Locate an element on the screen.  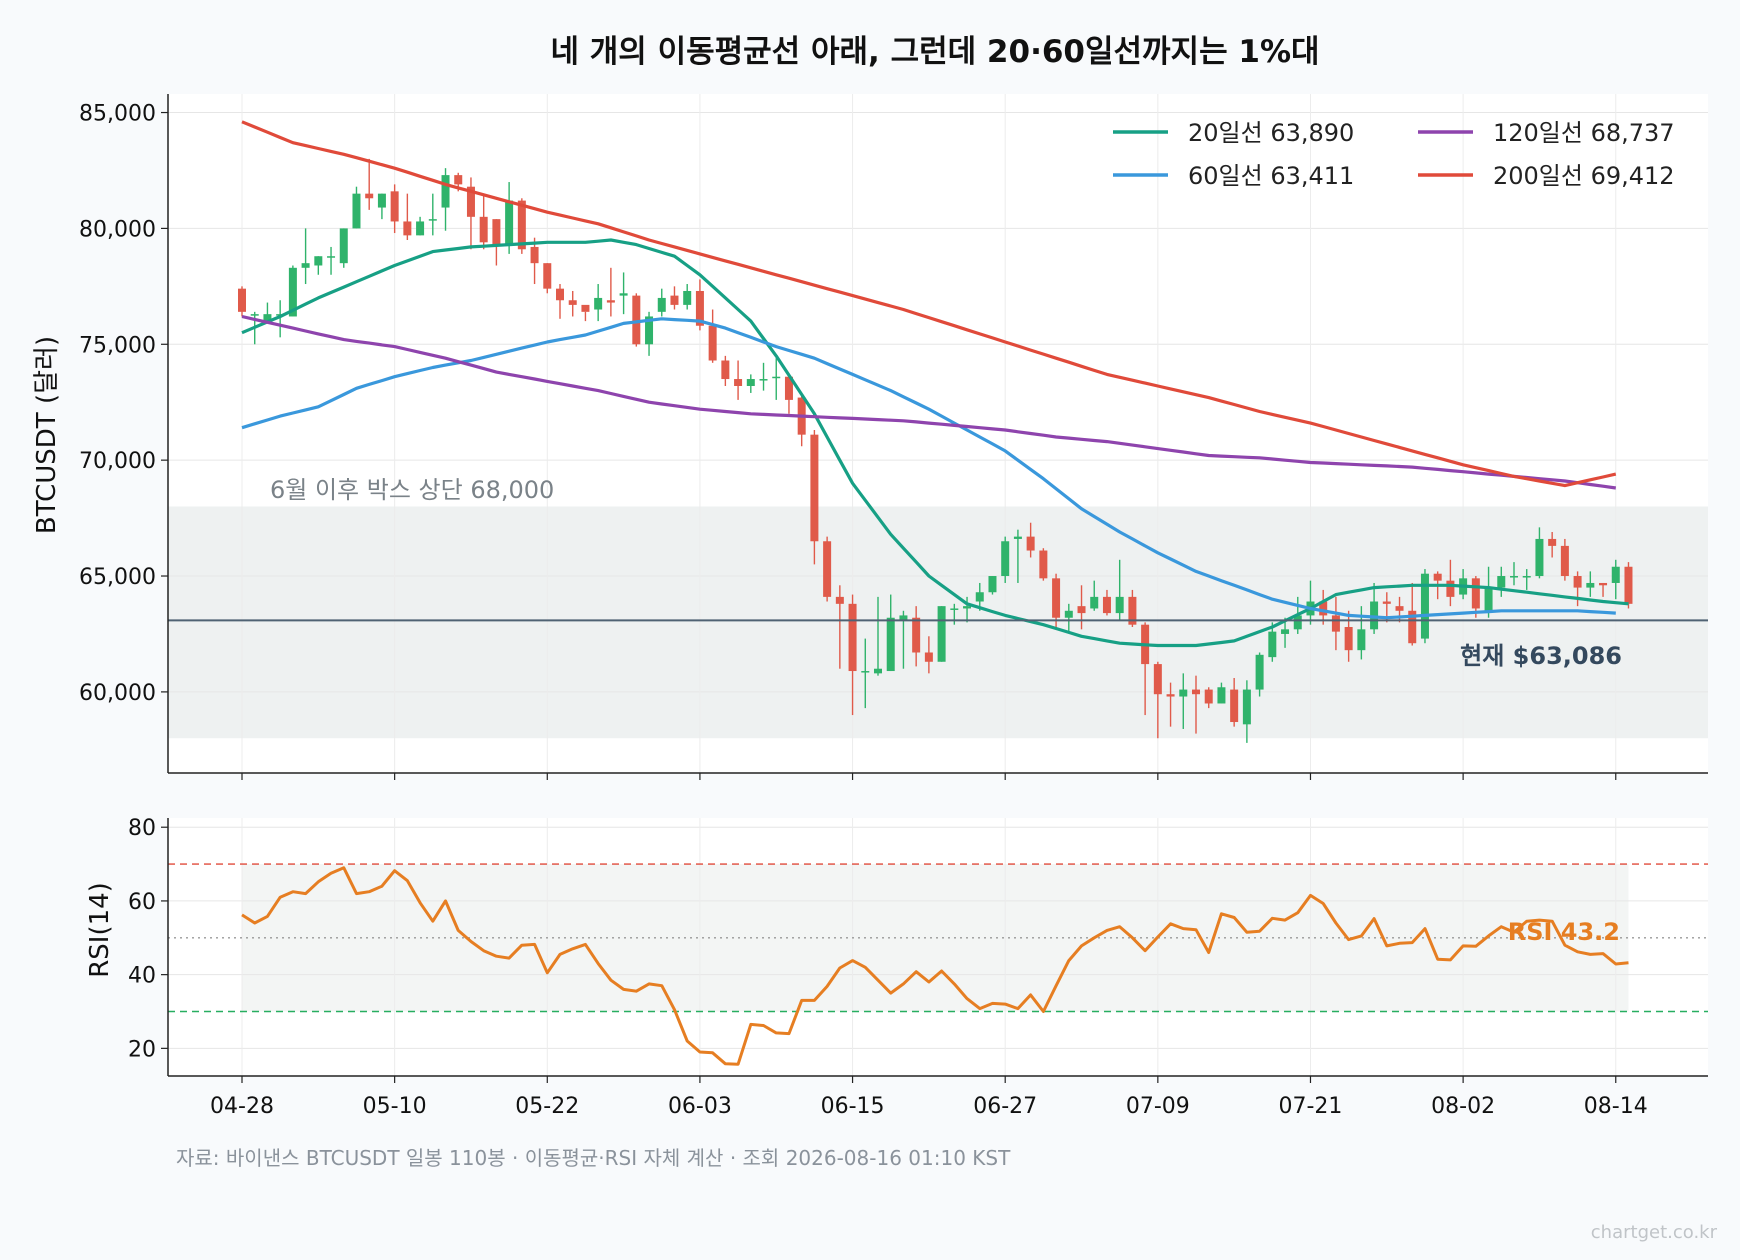
current-price-label: 현재 $63,086 is located at coordinates (1541, 656).